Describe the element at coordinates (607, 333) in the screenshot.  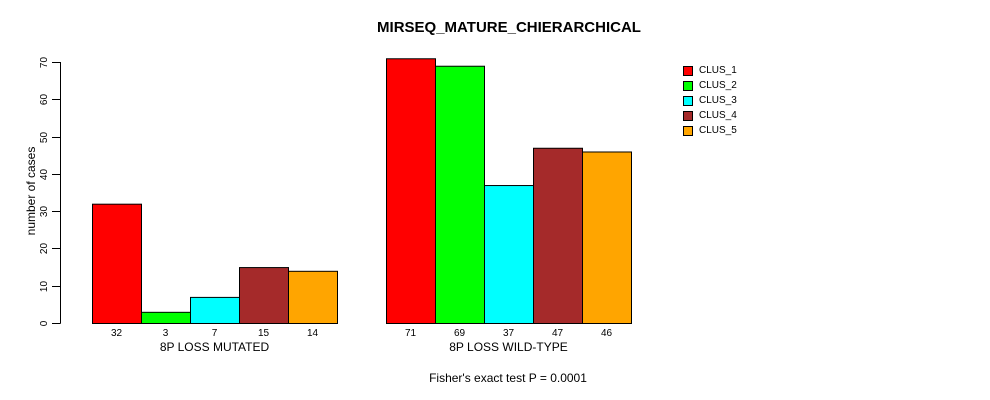
I see `bar-value-label: 46` at that location.